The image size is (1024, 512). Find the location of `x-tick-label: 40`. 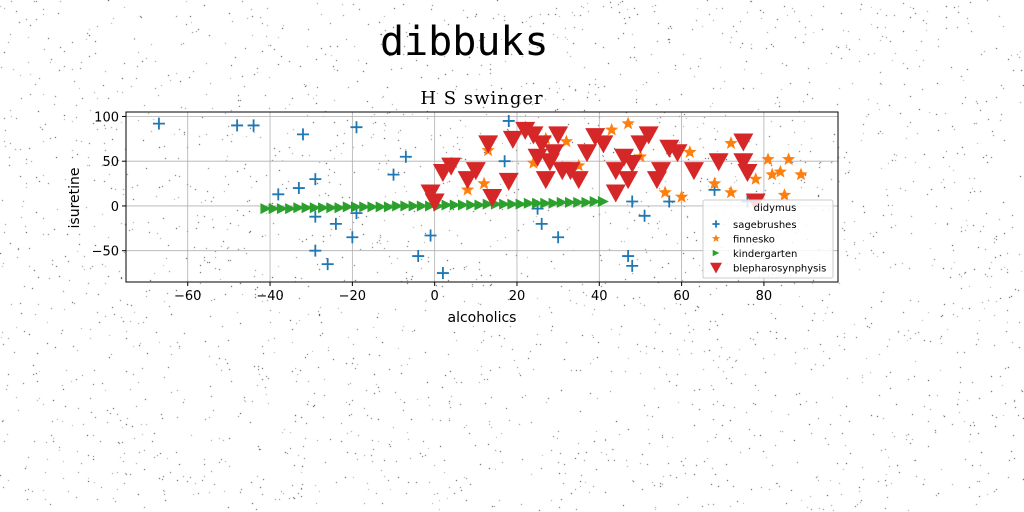

x-tick-label: 40 is located at coordinates (599, 296).